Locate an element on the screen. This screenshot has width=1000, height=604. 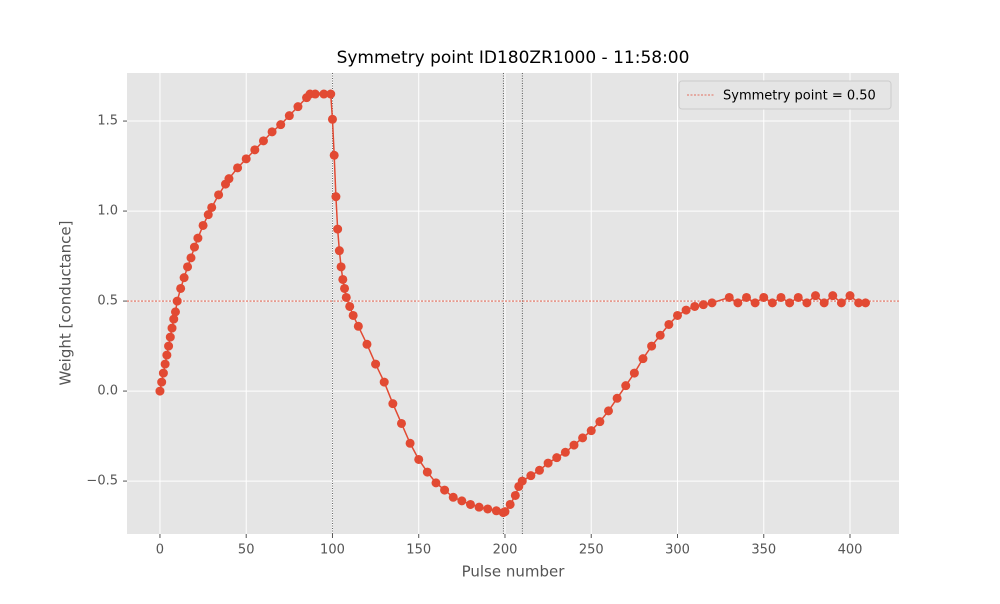
x-tick-label: 150 is located at coordinates (418, 550).